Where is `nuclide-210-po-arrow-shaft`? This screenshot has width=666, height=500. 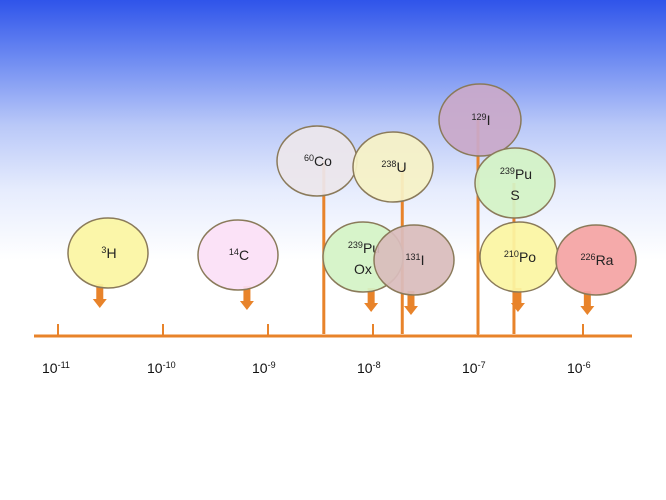 nuclide-210-po-arrow-shaft is located at coordinates (518, 296).